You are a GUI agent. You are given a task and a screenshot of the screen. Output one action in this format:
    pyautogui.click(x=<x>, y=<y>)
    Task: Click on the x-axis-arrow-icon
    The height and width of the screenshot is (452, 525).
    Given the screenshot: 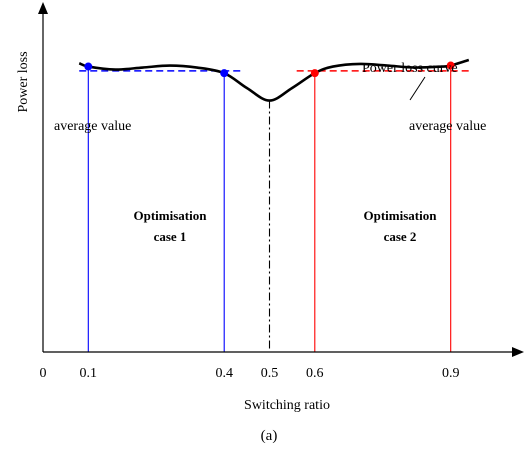 What is the action you would take?
    pyautogui.click(x=518, y=352)
    